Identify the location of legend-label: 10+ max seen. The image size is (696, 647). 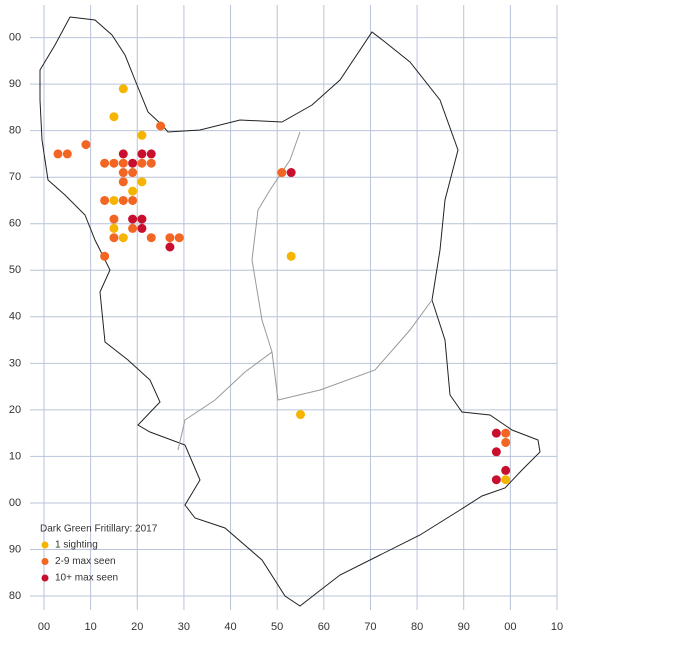
(86, 578).